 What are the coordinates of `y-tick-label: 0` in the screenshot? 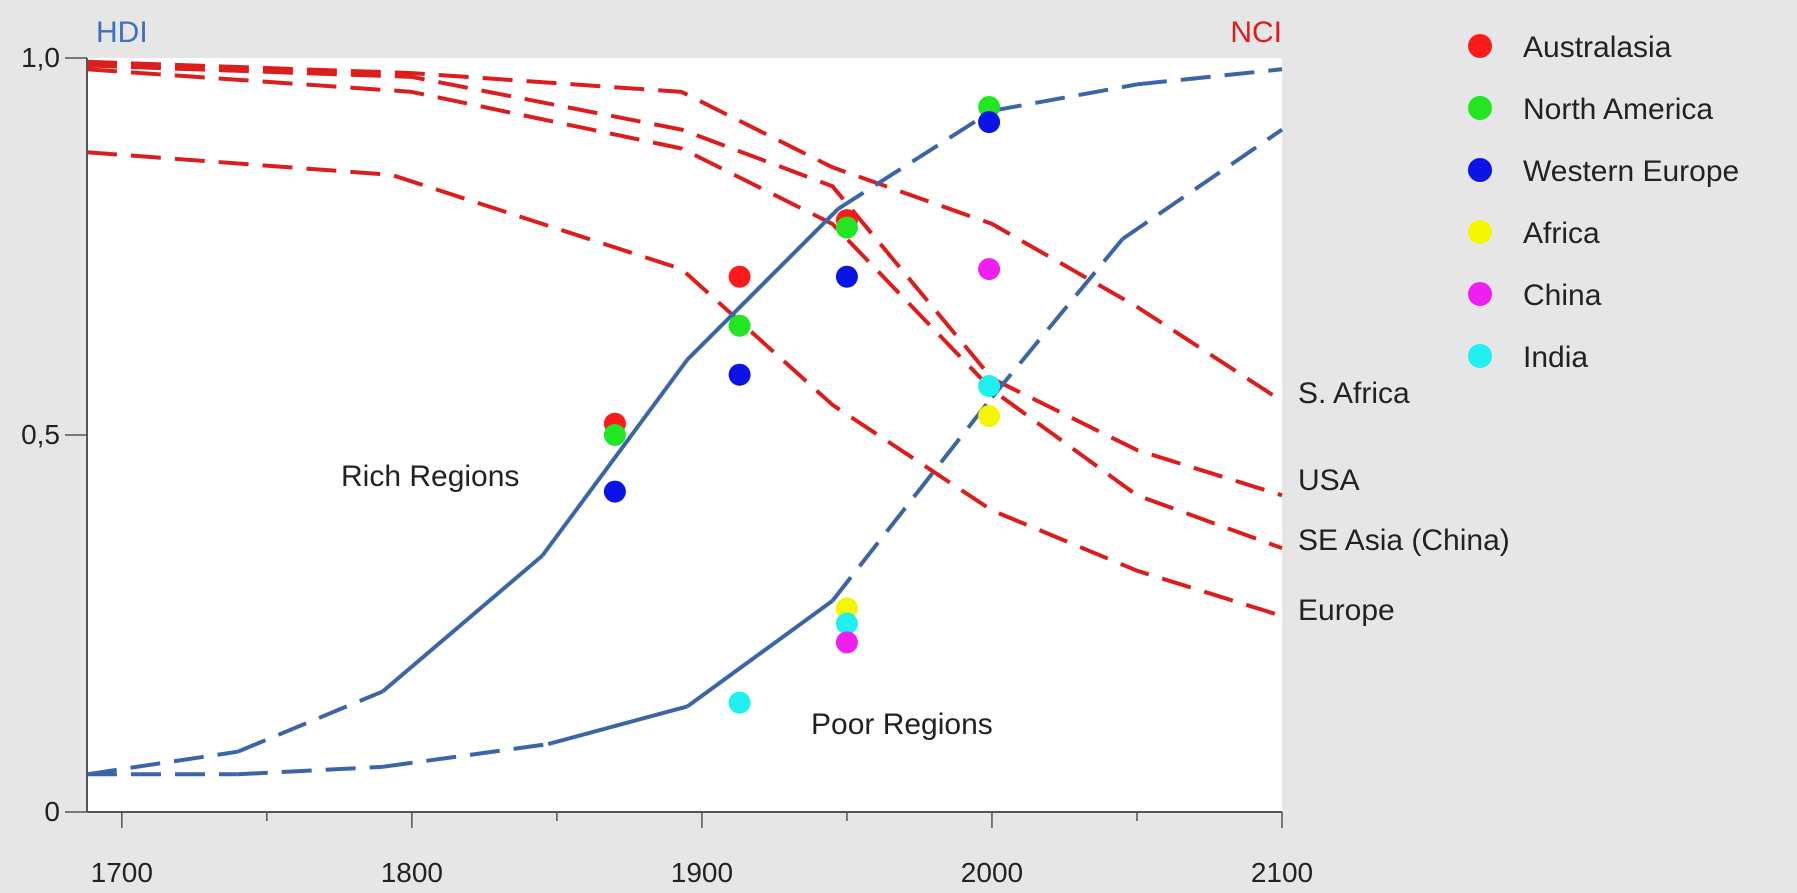 It's located at (52, 811).